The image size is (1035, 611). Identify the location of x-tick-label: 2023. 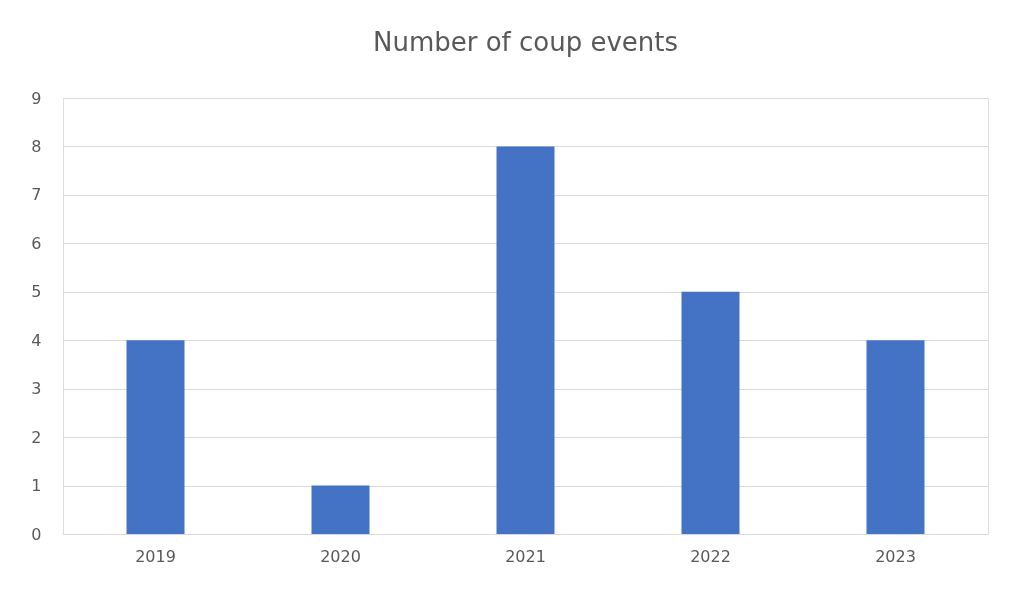
(895, 556).